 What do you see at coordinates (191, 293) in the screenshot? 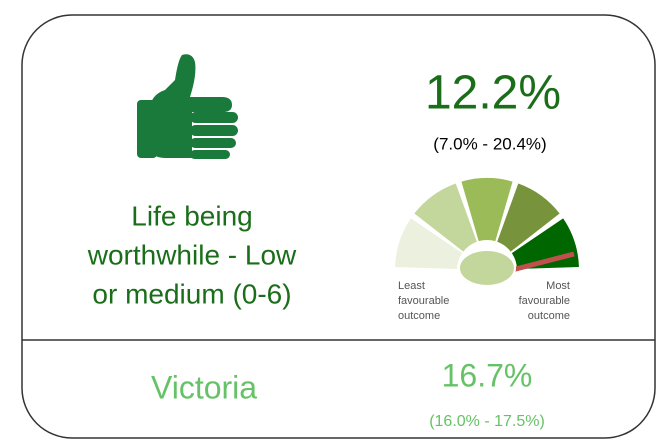
I see `indicator-label: or medium (0-6)` at bounding box center [191, 293].